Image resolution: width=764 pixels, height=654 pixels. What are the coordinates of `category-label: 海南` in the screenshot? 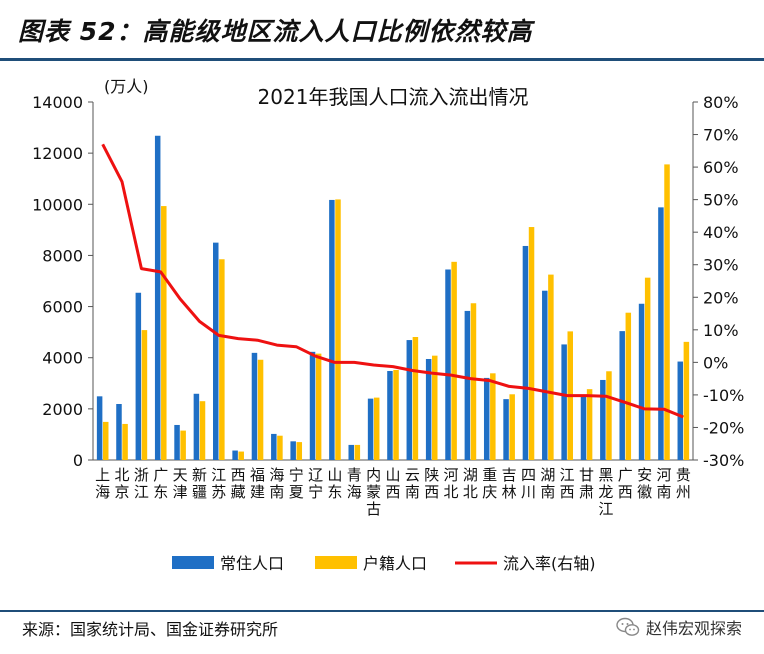 It's located at (276, 483).